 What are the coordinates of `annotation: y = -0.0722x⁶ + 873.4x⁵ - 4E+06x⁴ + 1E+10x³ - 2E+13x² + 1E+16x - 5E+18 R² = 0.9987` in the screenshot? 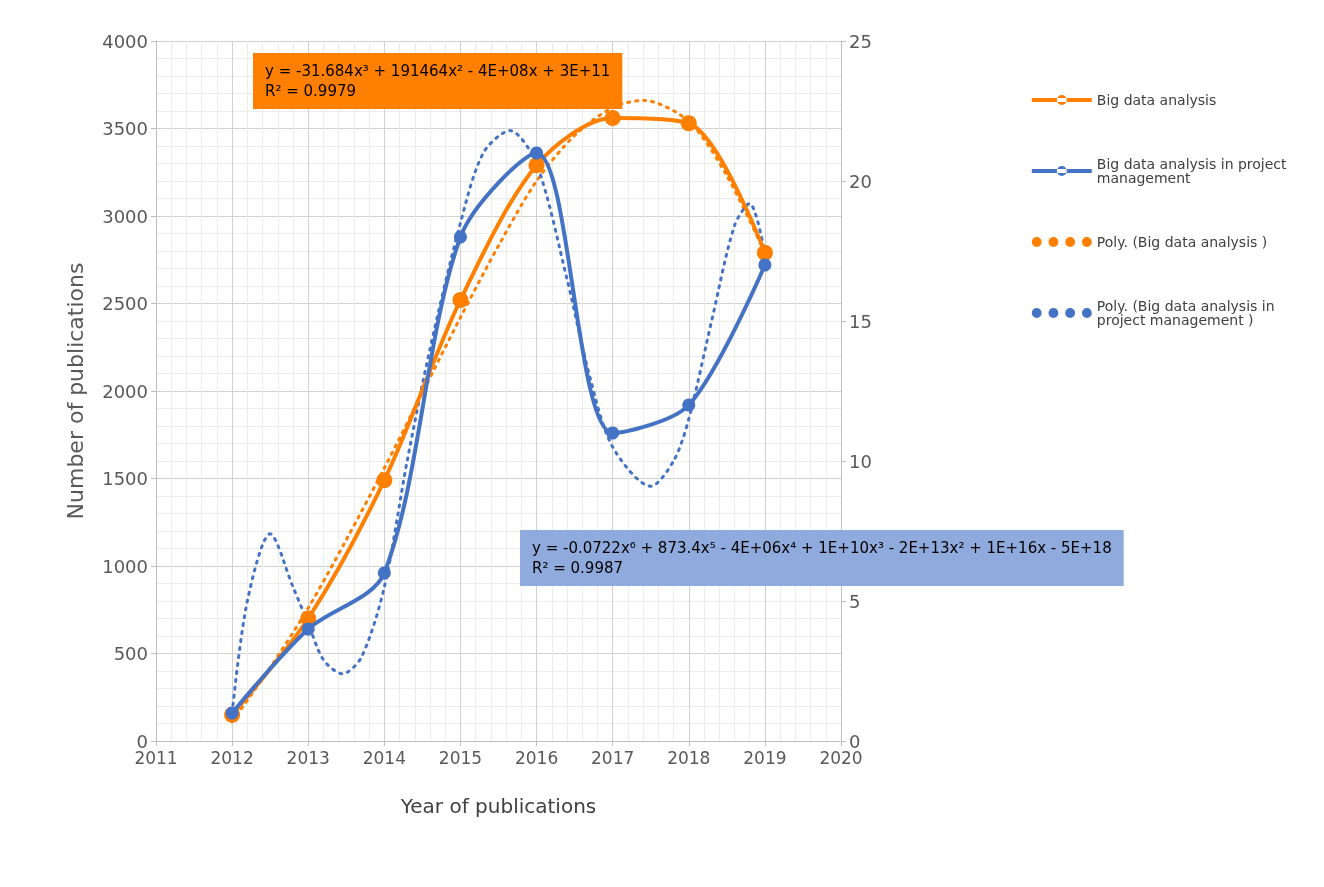 It's located at (822, 558).